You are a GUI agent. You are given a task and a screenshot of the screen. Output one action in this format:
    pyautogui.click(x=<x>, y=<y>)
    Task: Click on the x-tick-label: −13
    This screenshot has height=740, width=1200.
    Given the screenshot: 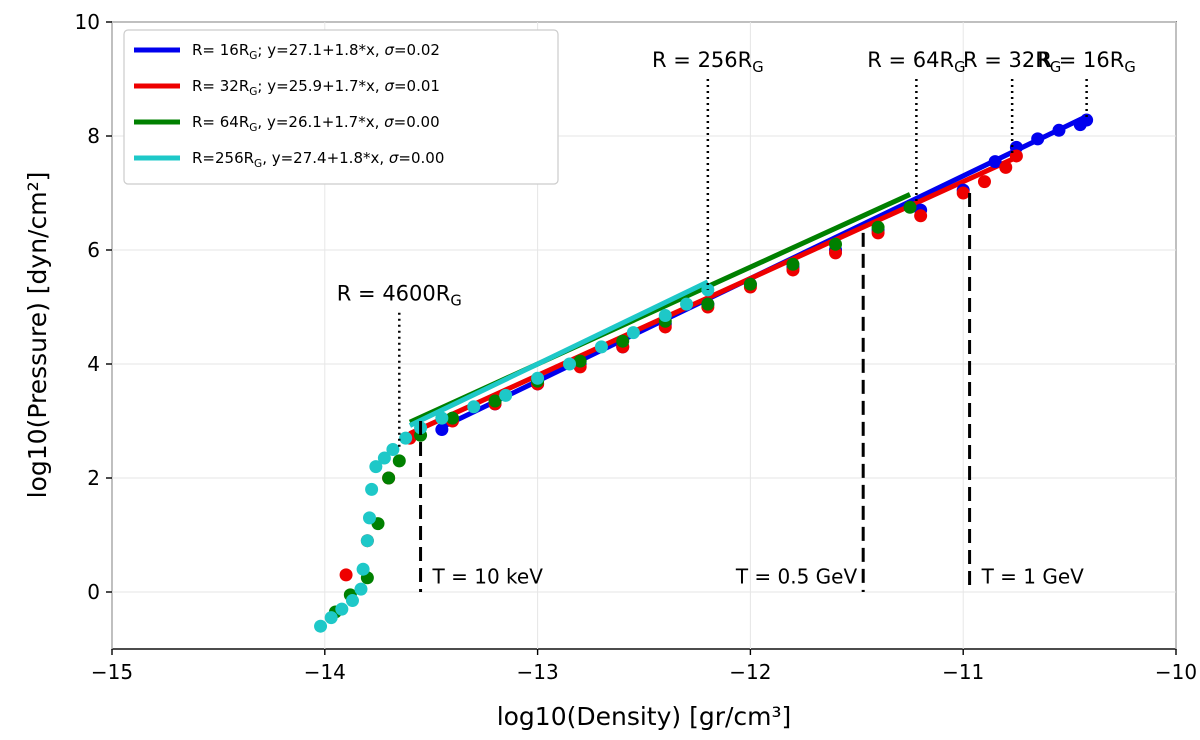 What is the action you would take?
    pyautogui.click(x=537, y=672)
    